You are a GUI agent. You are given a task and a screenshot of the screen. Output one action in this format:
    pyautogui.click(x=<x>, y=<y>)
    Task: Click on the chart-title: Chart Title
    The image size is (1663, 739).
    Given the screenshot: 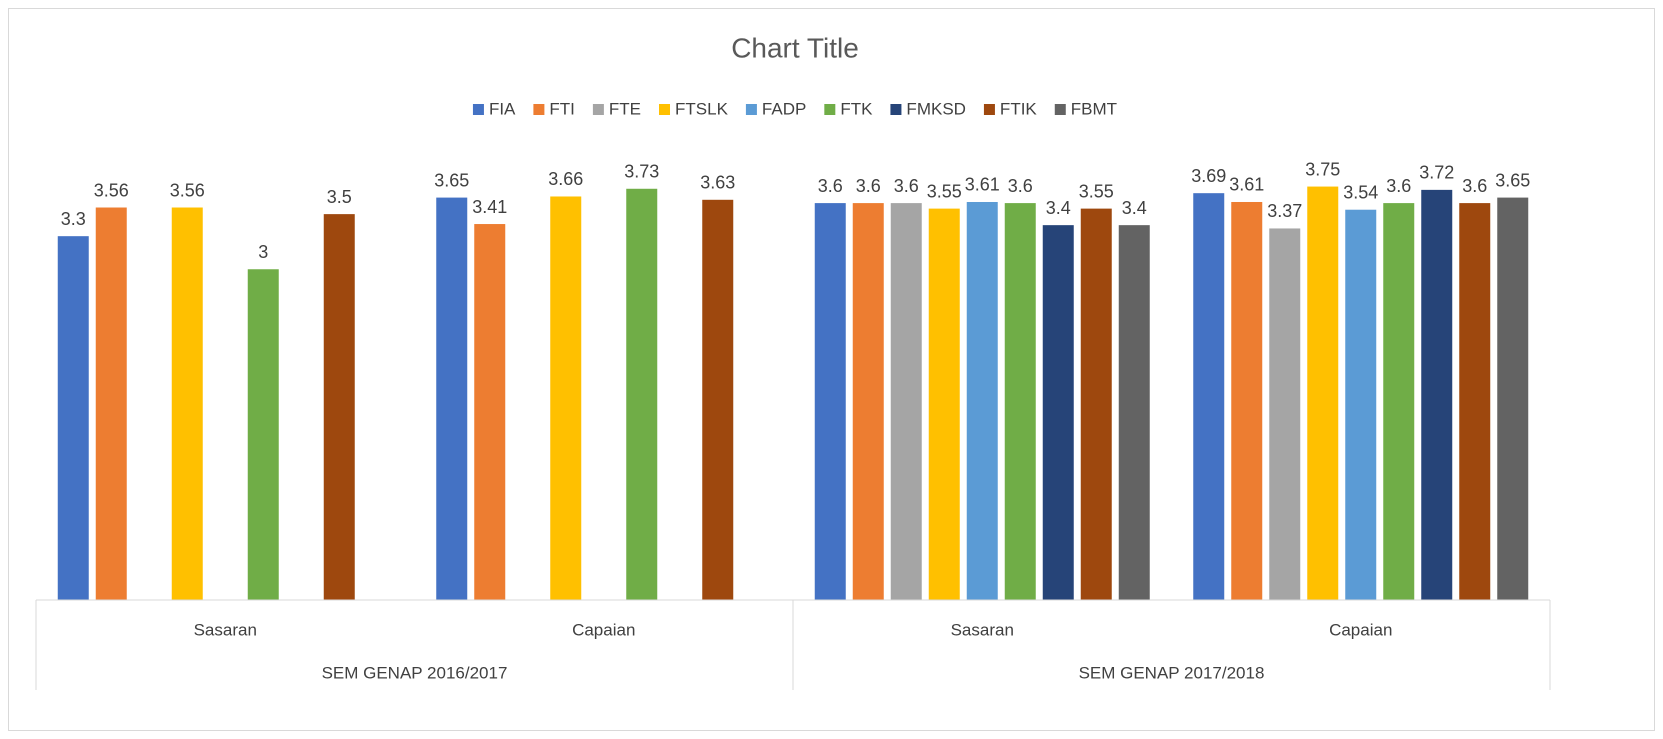 What is the action you would take?
    pyautogui.click(x=795, y=47)
    